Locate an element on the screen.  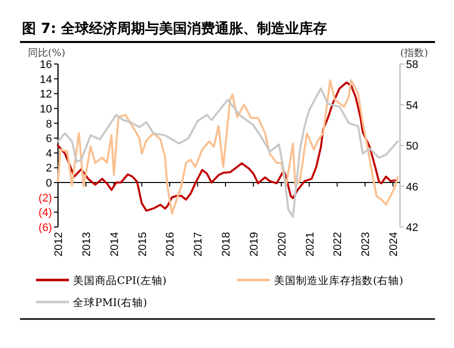
x-tick-label: 2022 is located at coordinates (338, 244).